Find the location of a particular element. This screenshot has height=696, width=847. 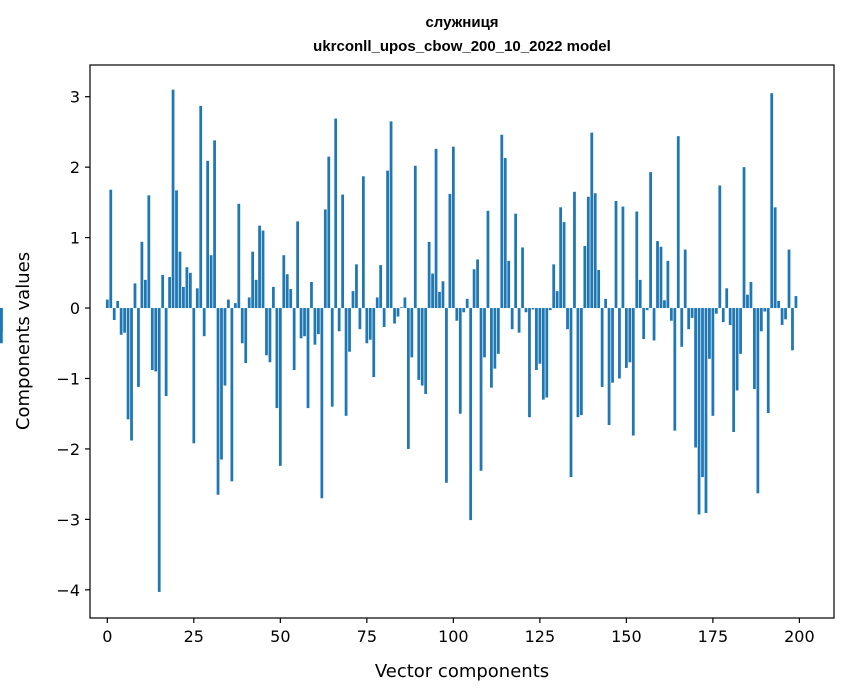

y-axis-label: Components values is located at coordinates (23, 341).